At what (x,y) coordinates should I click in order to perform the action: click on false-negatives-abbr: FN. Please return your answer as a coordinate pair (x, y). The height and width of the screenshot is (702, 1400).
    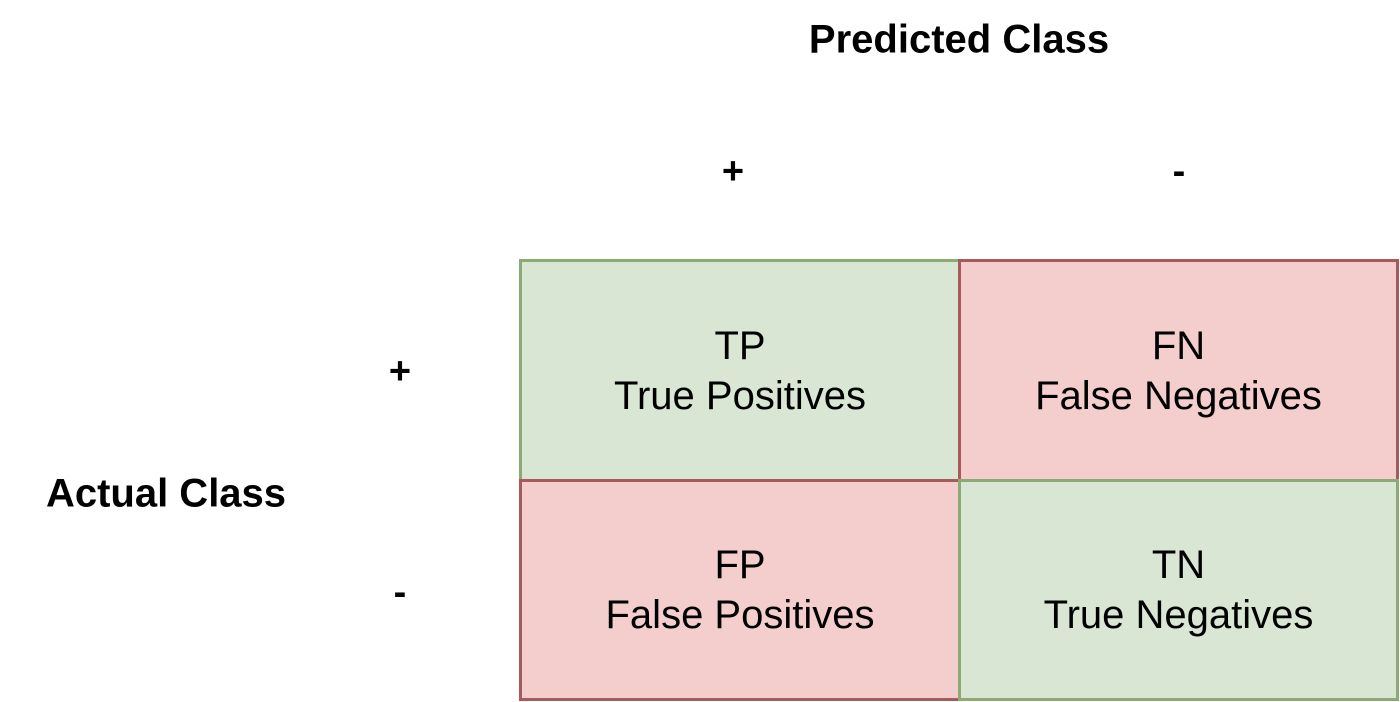
    Looking at the image, I should click on (1178, 345).